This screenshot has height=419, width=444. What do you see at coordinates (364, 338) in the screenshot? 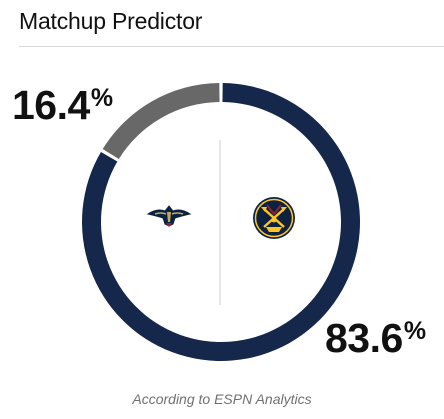
I see `home-win-probability-value: 83.6` at bounding box center [364, 338].